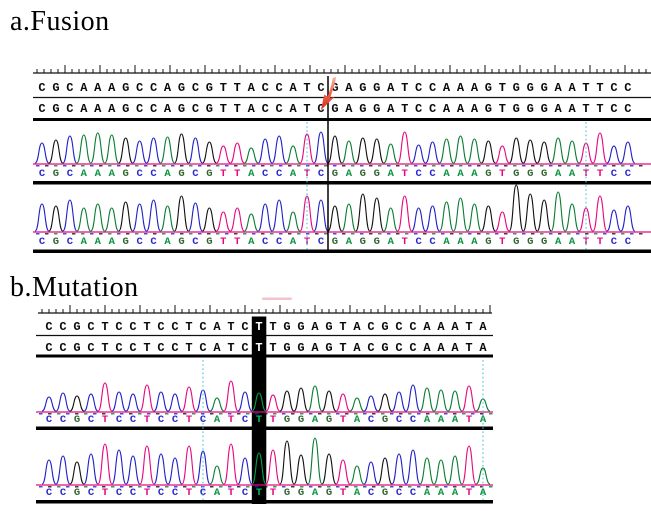 This screenshot has height=511, width=651. I want to click on trace-underline, so click(264, 502).